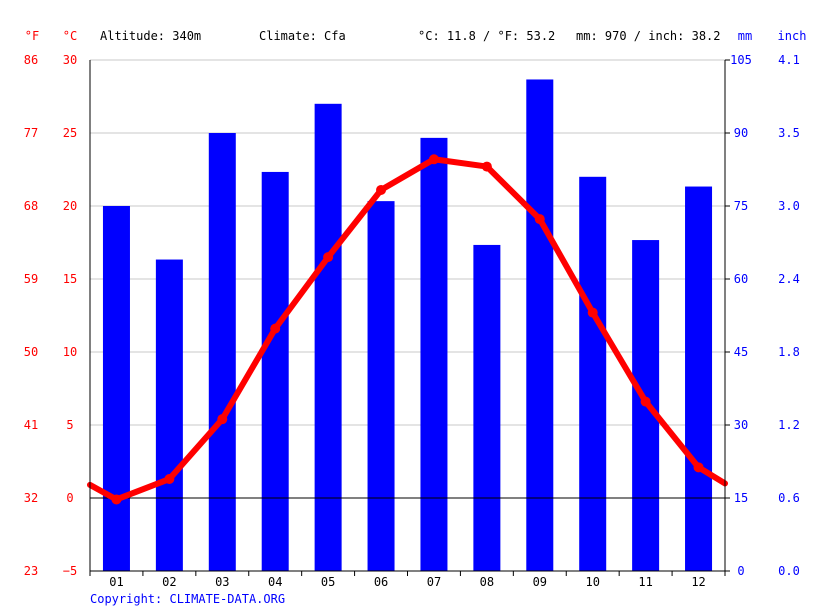  Describe the element at coordinates (302, 36) in the screenshot. I see `climate-label: Climate: Cfa` at that location.